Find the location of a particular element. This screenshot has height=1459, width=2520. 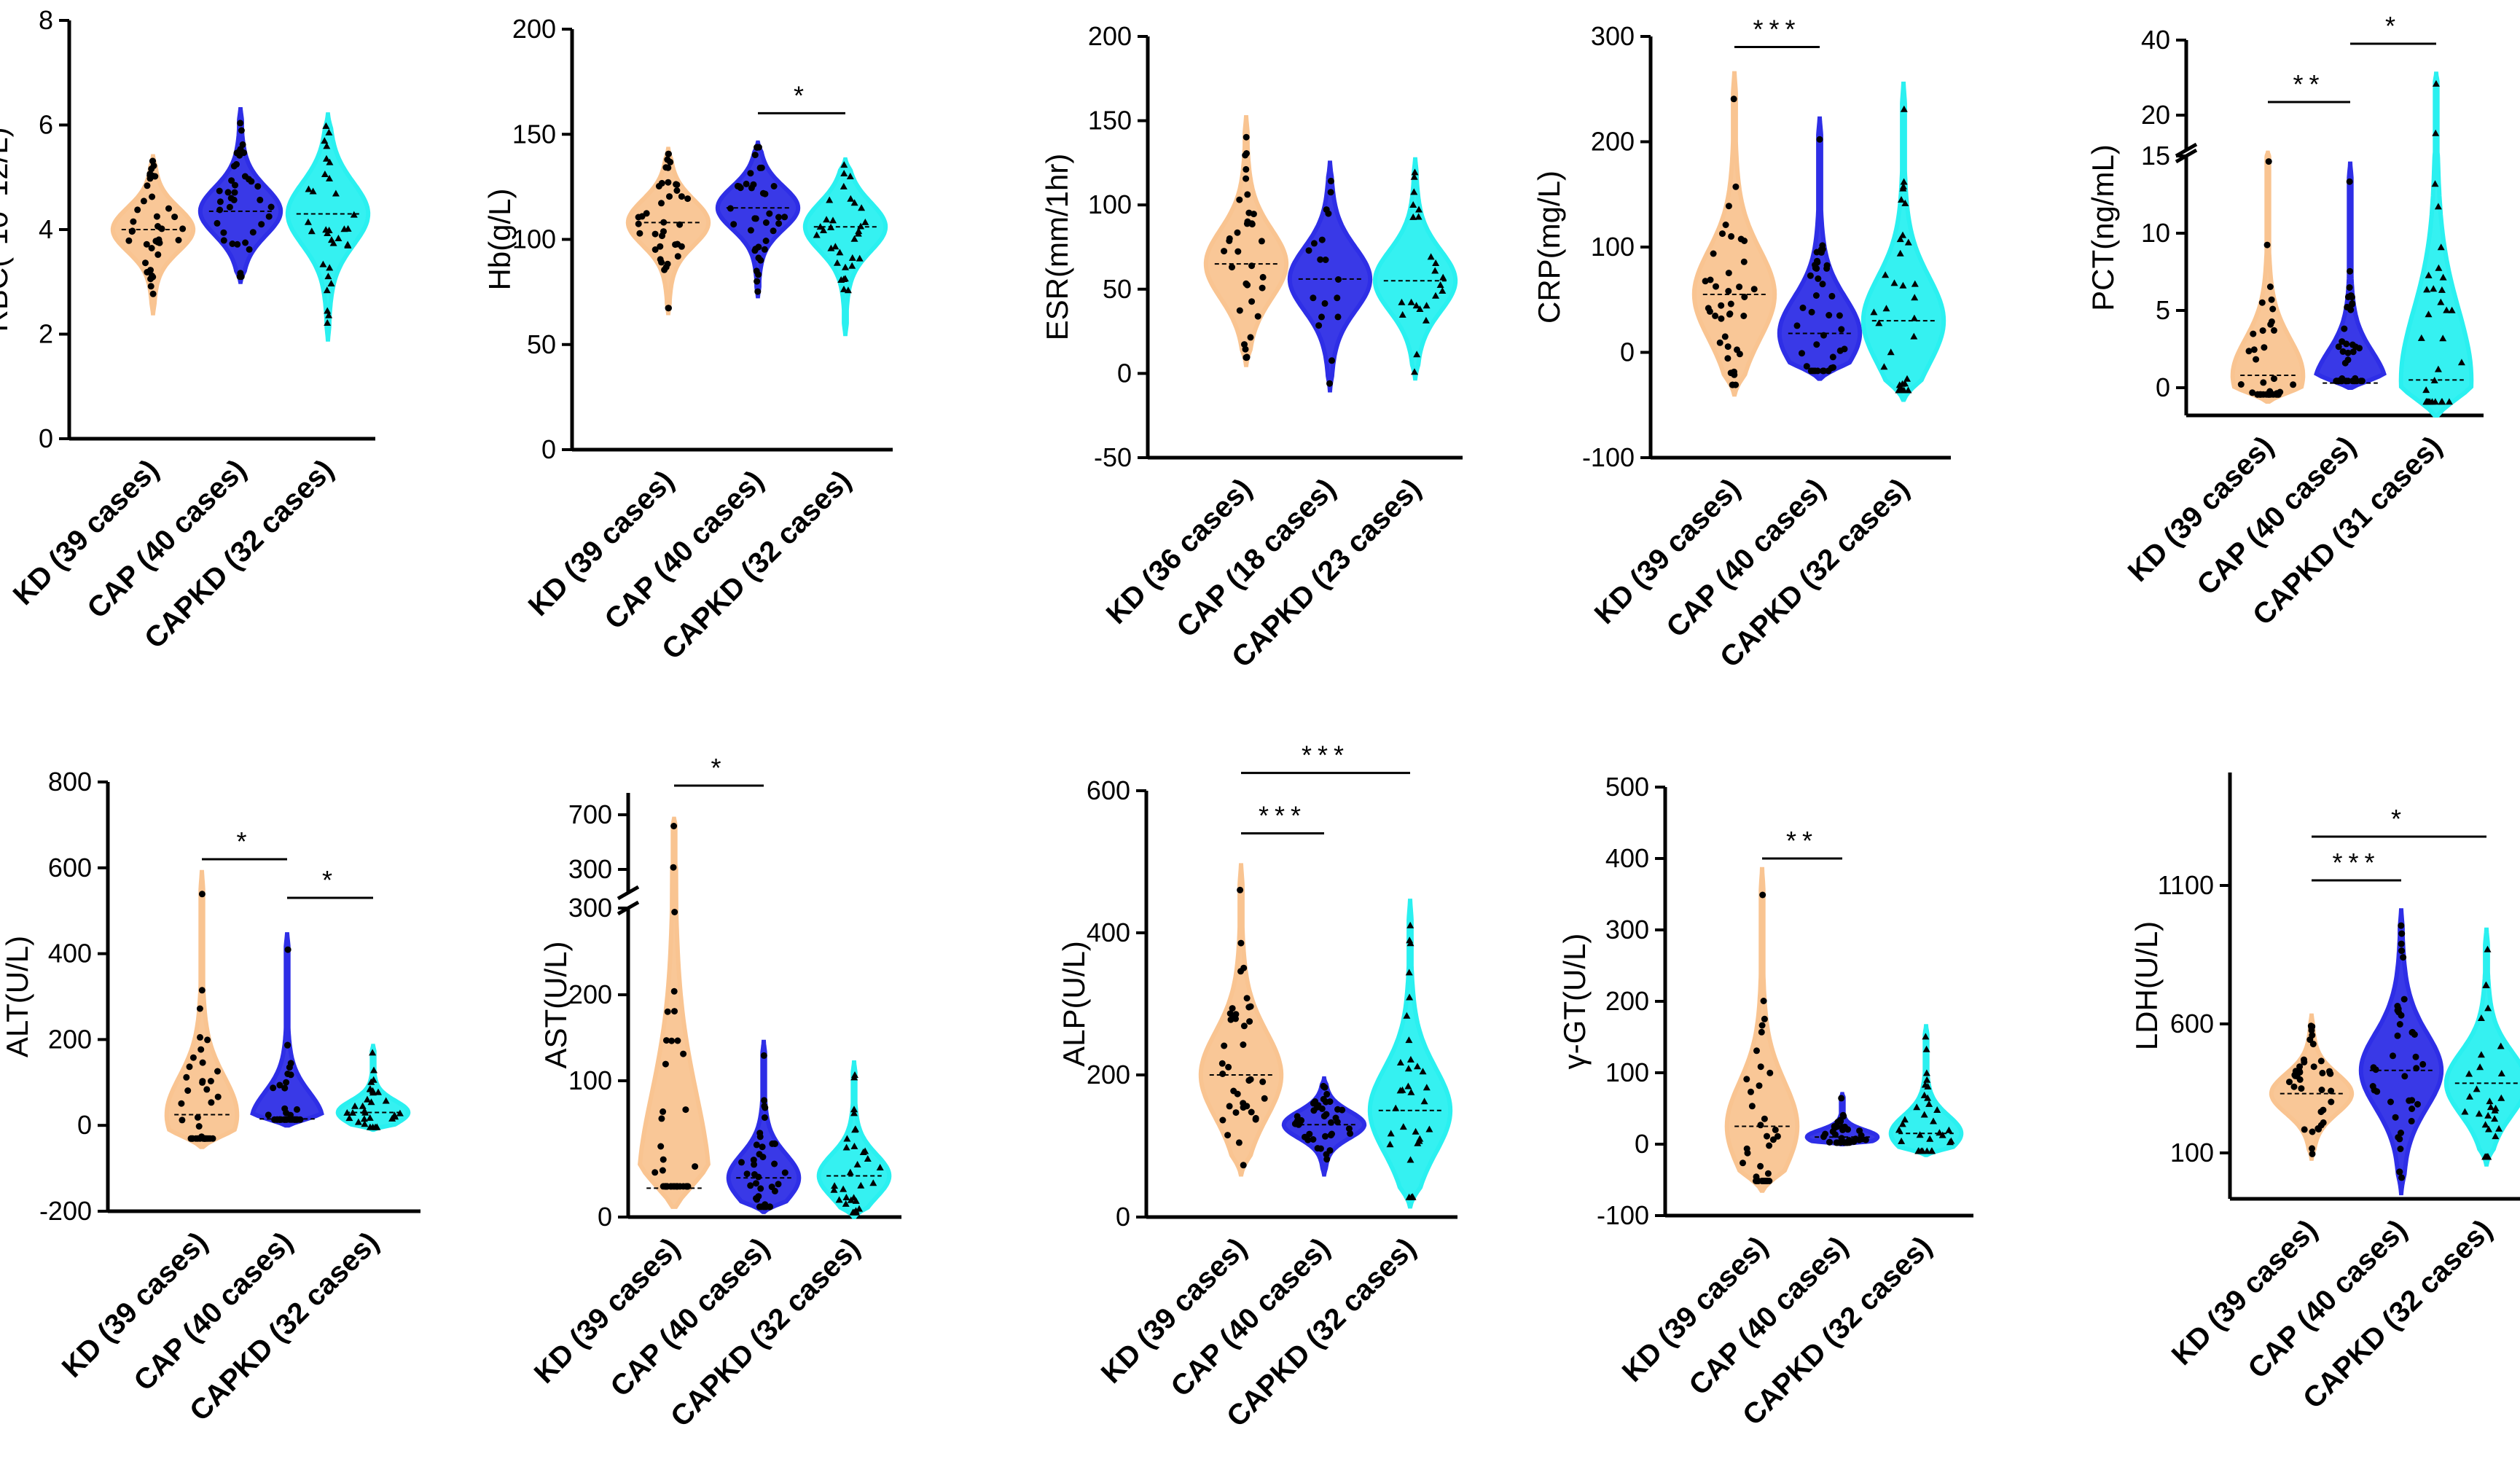

significance-label: * is located at coordinates (330, 880).